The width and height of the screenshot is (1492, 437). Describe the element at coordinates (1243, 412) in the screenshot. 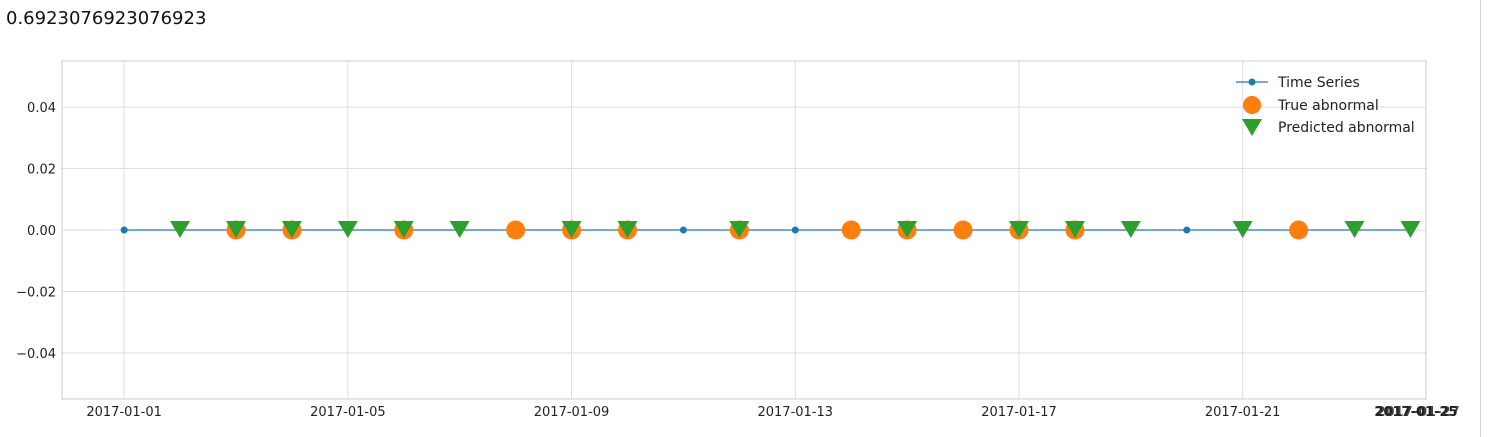

I see `x-tick-label: 2017-01-21` at that location.